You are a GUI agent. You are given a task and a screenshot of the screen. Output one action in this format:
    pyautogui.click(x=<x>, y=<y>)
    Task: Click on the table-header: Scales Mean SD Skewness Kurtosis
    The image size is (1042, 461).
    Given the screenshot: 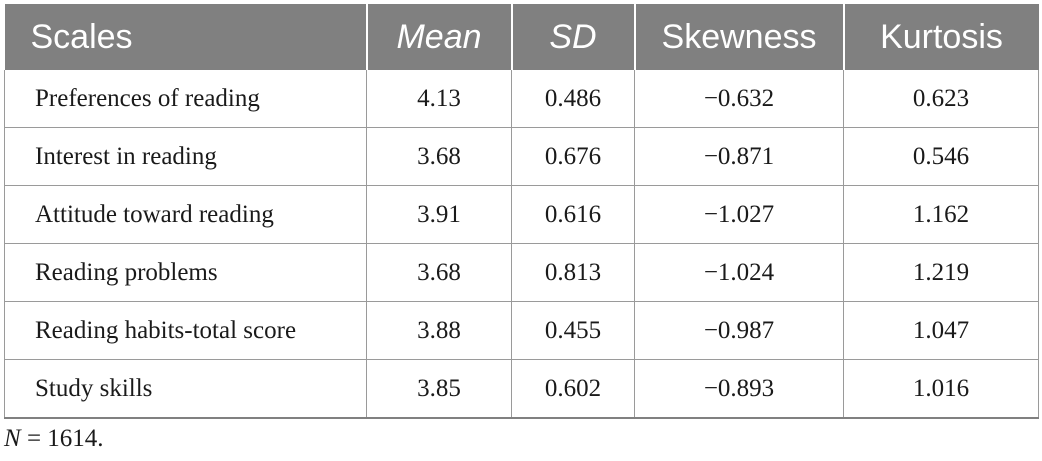 What is the action you would take?
    pyautogui.click(x=521, y=37)
    